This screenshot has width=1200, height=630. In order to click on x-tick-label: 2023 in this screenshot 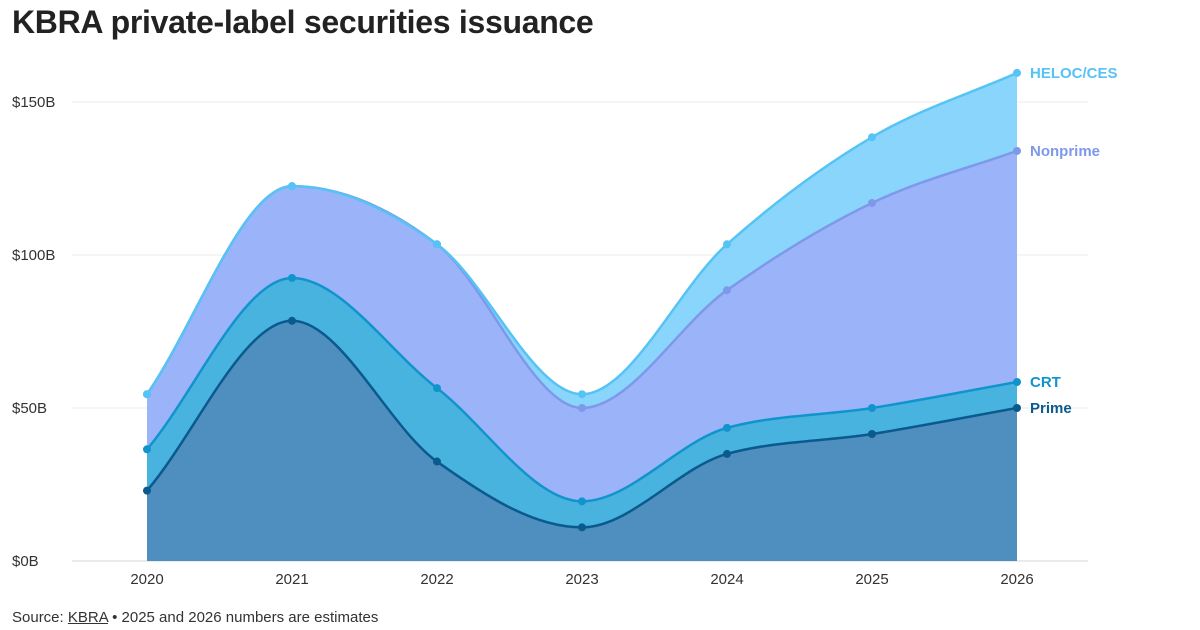, I will do `click(581, 579)`.